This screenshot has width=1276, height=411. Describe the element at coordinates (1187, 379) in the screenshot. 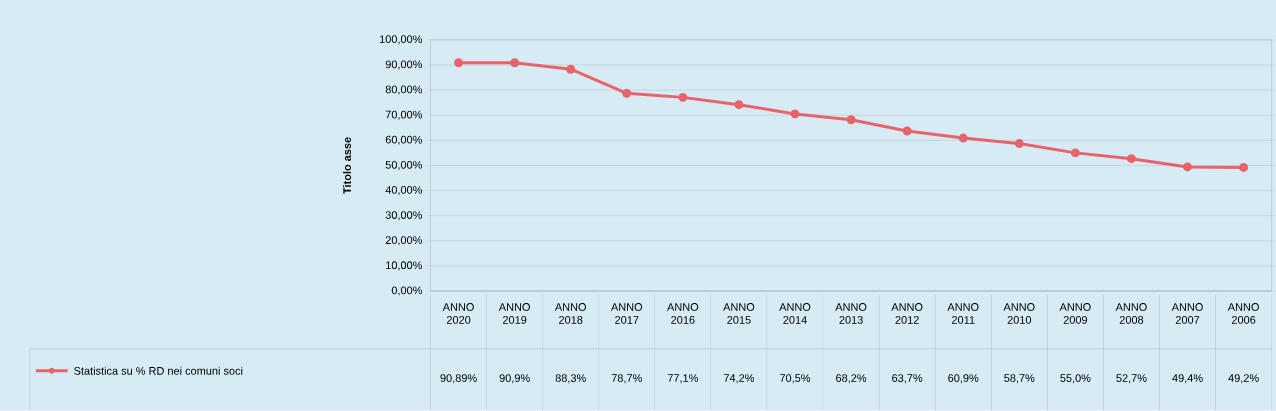

I see `data-label: 49,4%` at that location.